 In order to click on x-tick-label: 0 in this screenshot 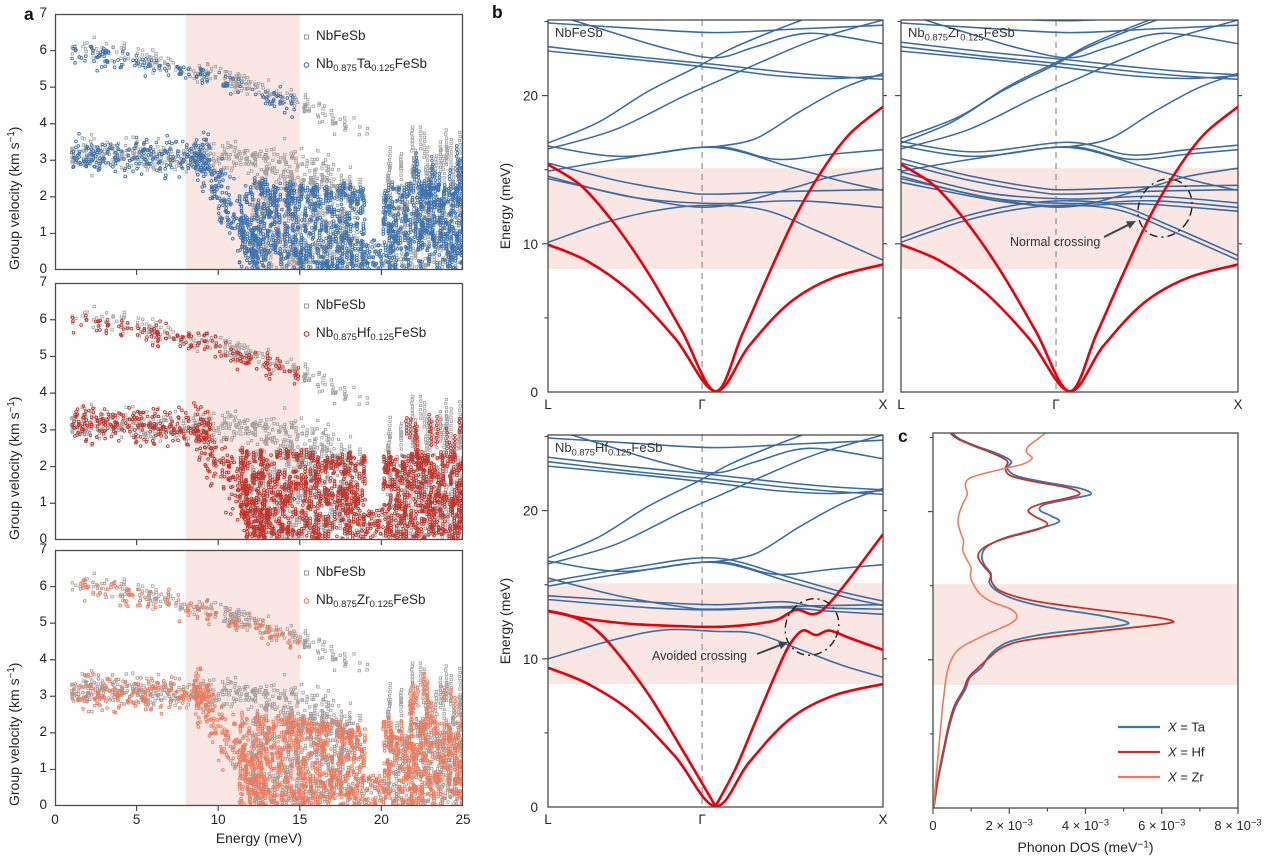, I will do `click(55, 819)`.